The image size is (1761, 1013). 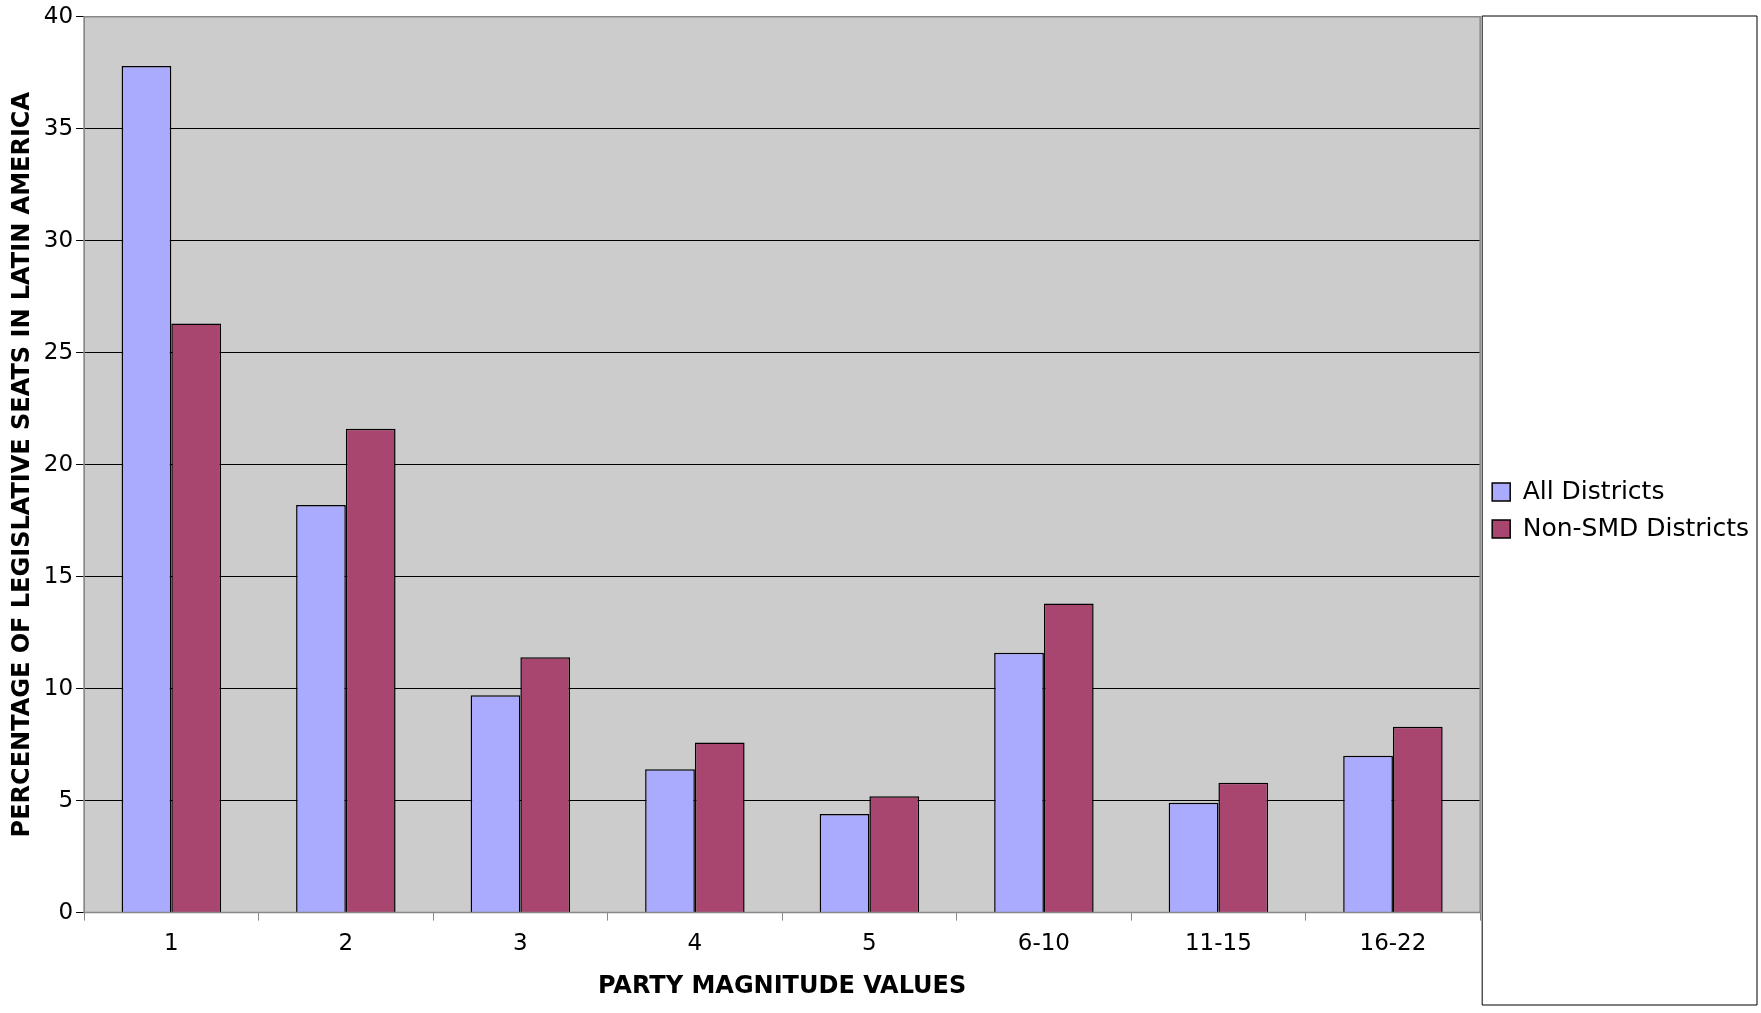 What do you see at coordinates (1636, 527) in the screenshot?
I see `legend-label: Non-SMD Districts` at bounding box center [1636, 527].